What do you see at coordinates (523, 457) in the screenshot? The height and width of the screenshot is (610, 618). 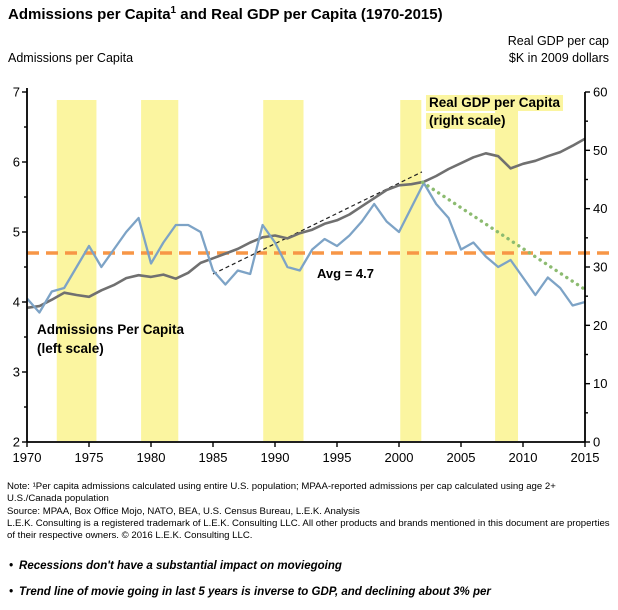 I see `x-axis-tick-label: 2010` at bounding box center [523, 457].